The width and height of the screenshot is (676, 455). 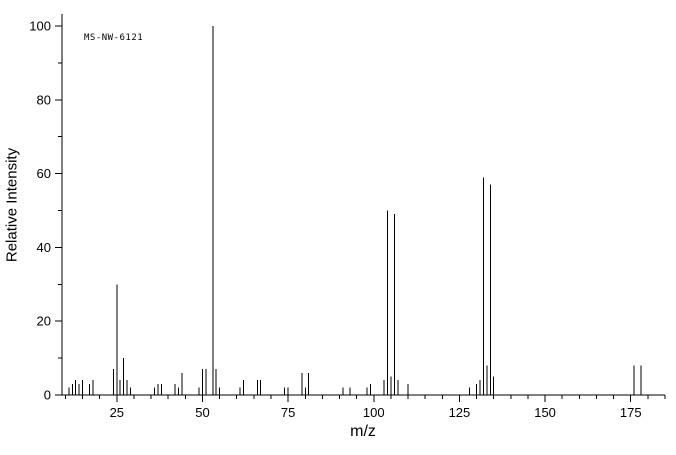 What do you see at coordinates (12, 205) in the screenshot?
I see `y-axis-label: Relative Intensity` at bounding box center [12, 205].